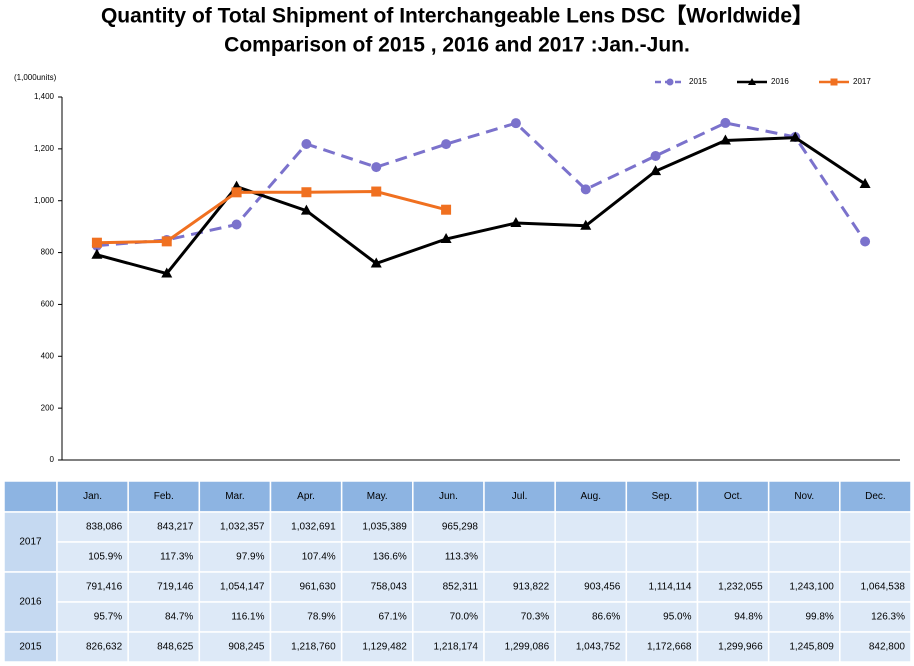 This screenshot has height=666, width=914. I want to click on table-value: 1,054,147, so click(242, 587).